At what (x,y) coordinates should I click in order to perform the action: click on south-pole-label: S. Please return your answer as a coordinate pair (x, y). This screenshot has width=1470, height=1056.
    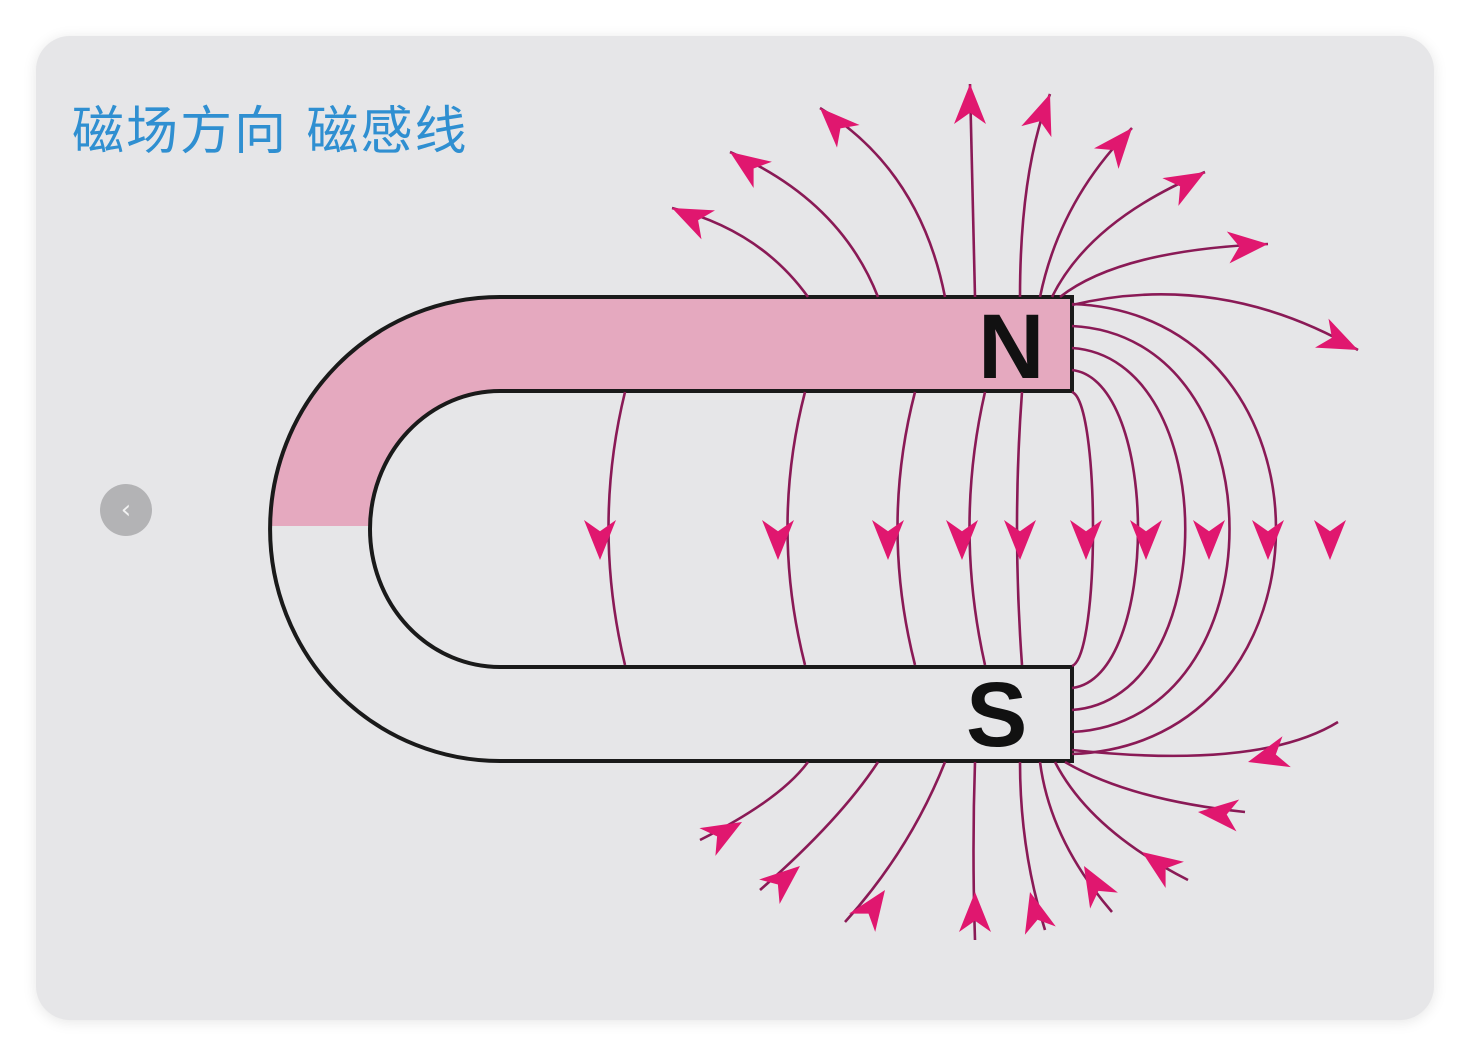
    Looking at the image, I should click on (996, 715).